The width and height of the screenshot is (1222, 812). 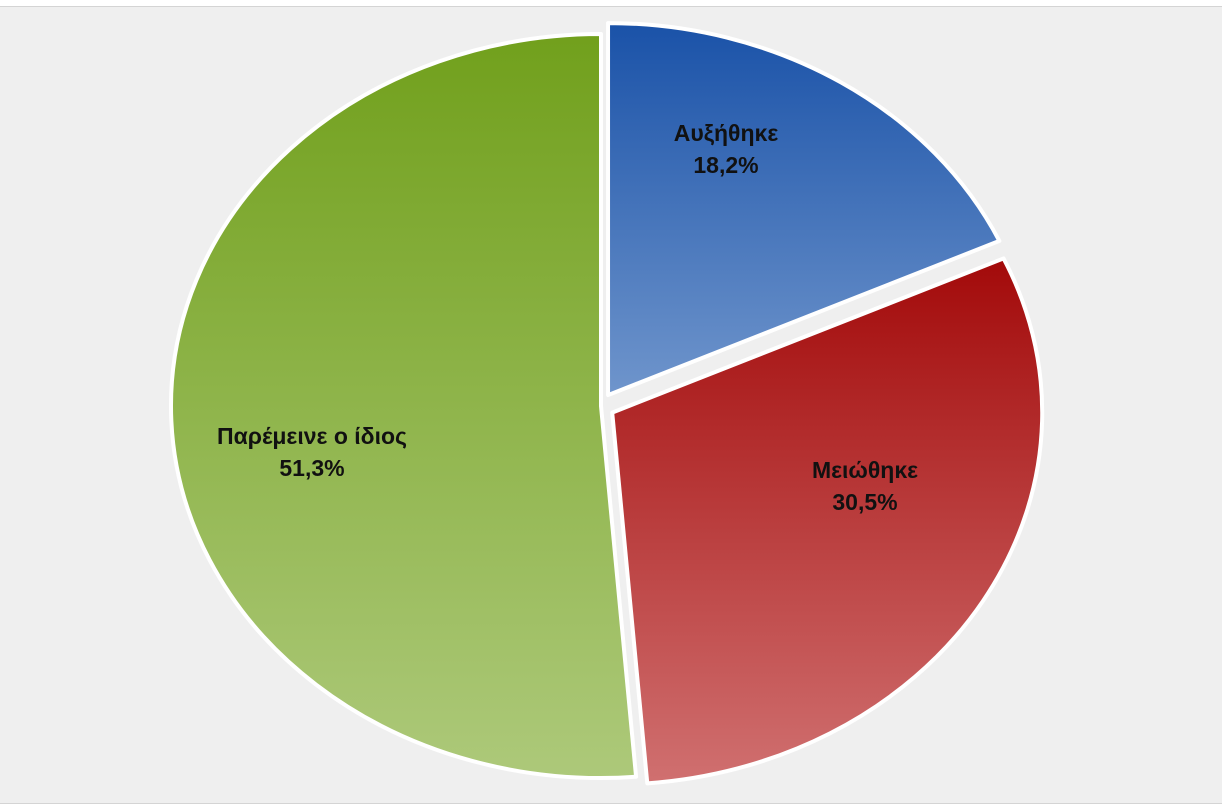 What do you see at coordinates (726, 133) in the screenshot?
I see `slice-category-label: Αυξήθηκε` at bounding box center [726, 133].